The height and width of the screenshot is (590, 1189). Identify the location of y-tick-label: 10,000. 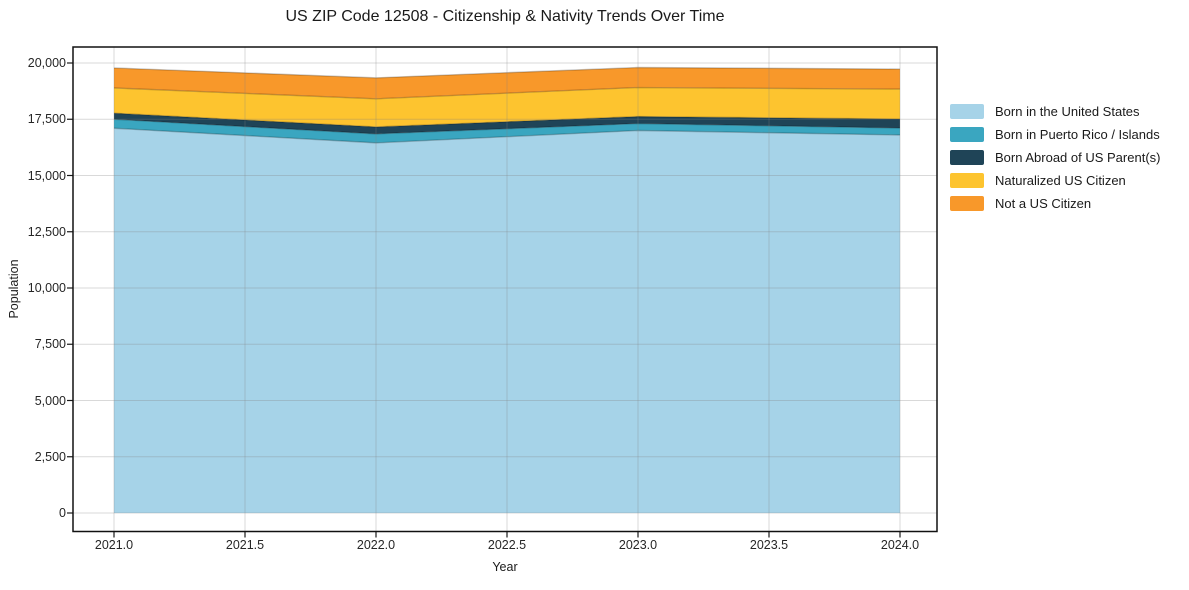
(46, 288).